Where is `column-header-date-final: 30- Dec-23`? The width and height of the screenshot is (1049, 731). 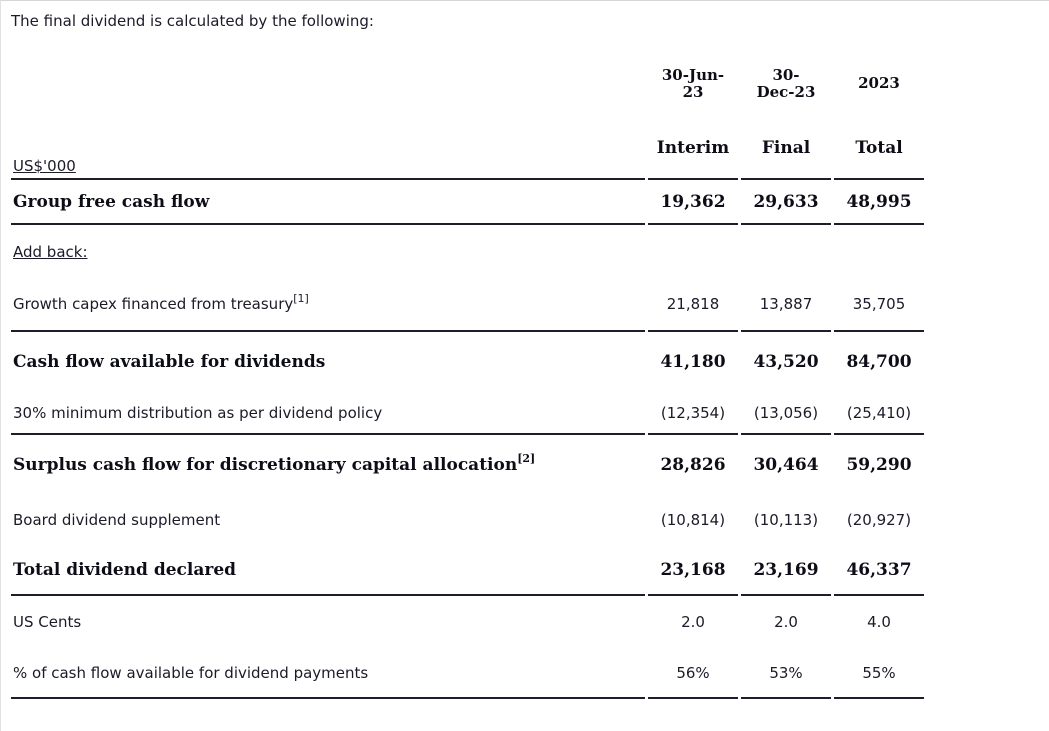
column-header-date-final: 30- Dec-23 is located at coordinates (786, 83).